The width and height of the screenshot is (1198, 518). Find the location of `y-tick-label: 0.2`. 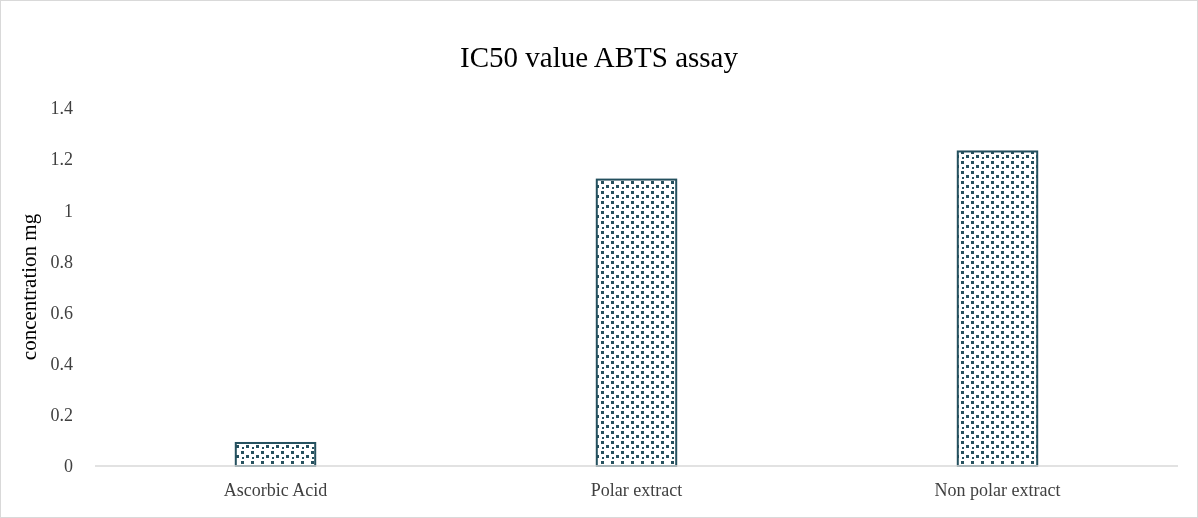

y-tick-label: 0.2 is located at coordinates (61, 415).